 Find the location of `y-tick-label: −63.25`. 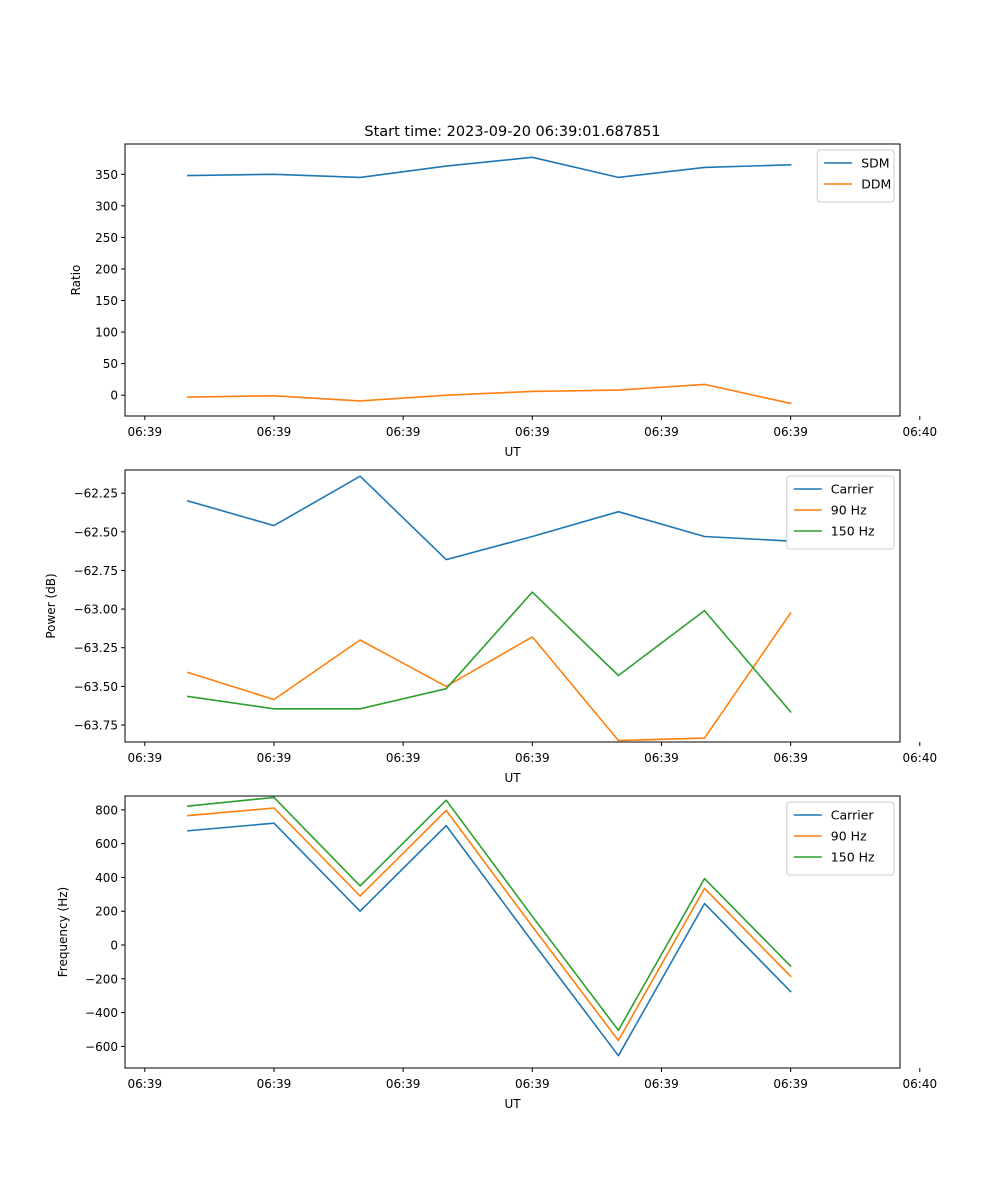

y-tick-label: −63.25 is located at coordinates (96, 648).